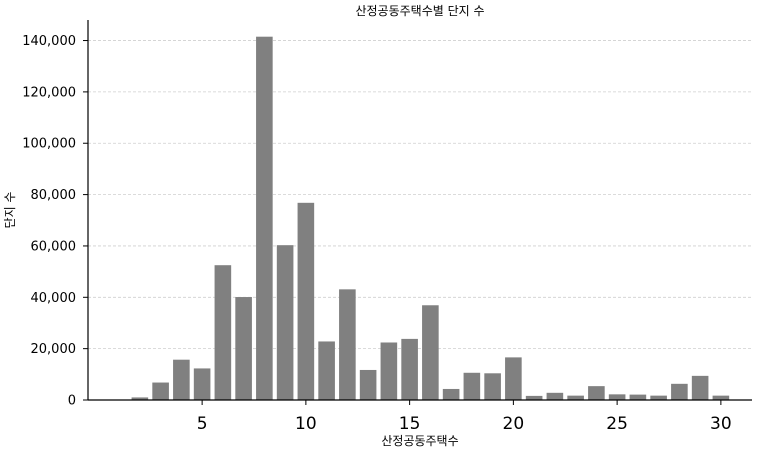 Image resolution: width=759 pixels, height=450 pixels. I want to click on y-tick-label: 120,000, so click(49, 92).